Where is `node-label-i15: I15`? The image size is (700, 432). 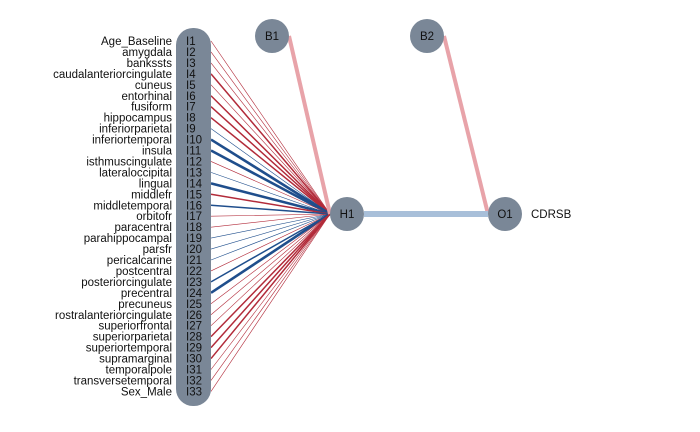
node-label-i15: I15 is located at coordinates (194, 195).